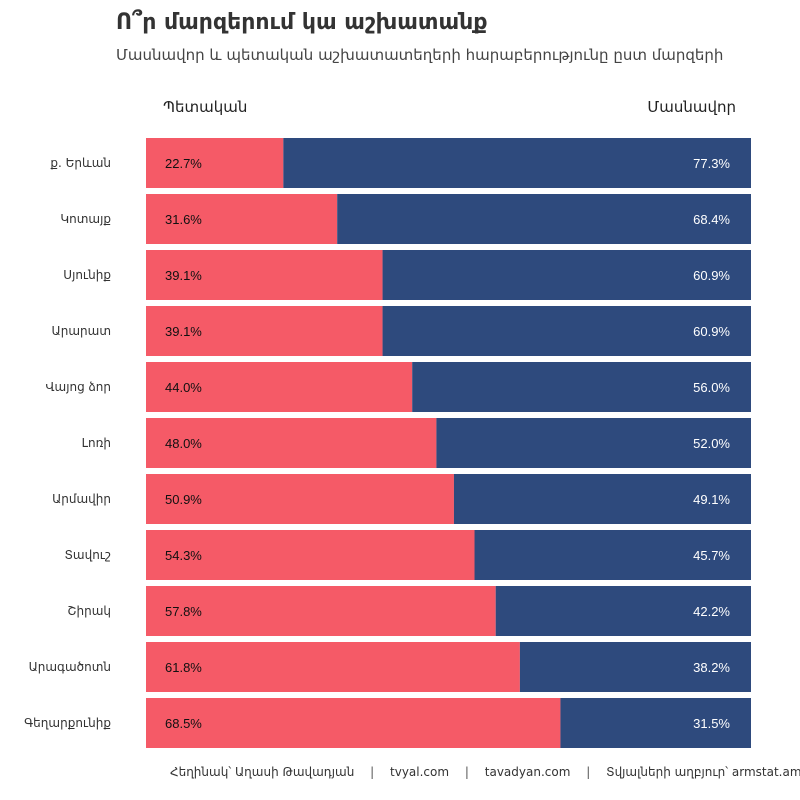 Image resolution: width=800 pixels, height=800 pixels. What do you see at coordinates (81, 499) in the screenshot?
I see `category-label: Արմավիր` at bounding box center [81, 499].